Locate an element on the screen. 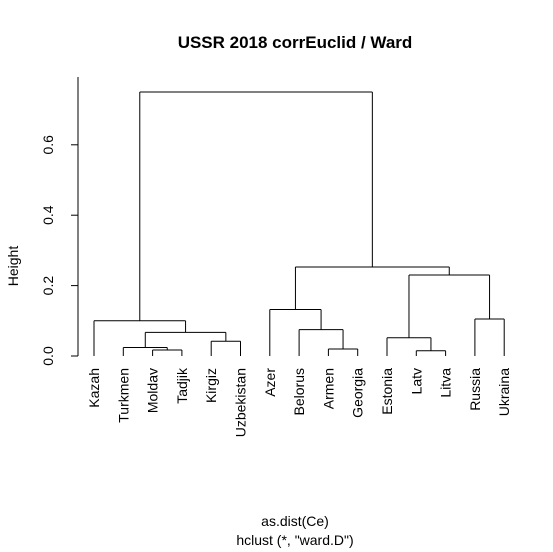 The height and width of the screenshot is (552, 553). leaf-label: Kirgiz is located at coordinates (211, 385).